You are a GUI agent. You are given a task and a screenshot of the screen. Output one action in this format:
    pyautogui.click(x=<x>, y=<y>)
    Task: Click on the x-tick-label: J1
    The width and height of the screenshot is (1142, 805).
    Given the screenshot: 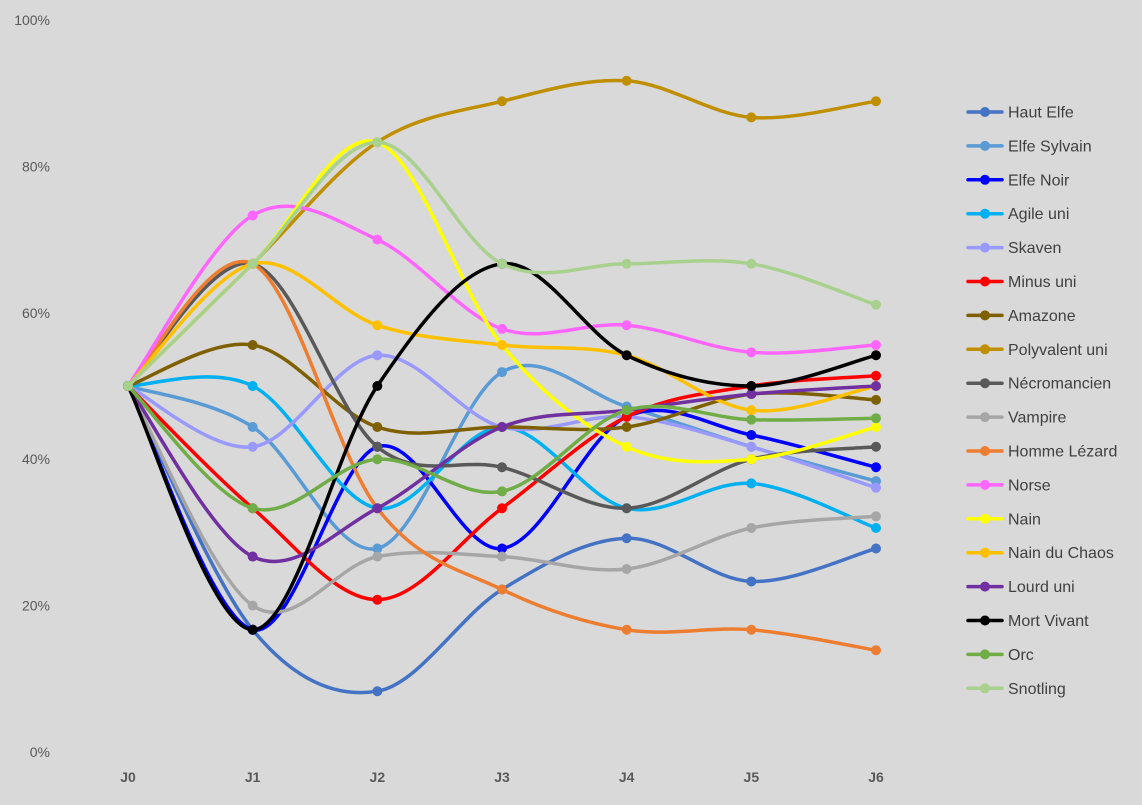 What is the action you would take?
    pyautogui.click(x=253, y=777)
    